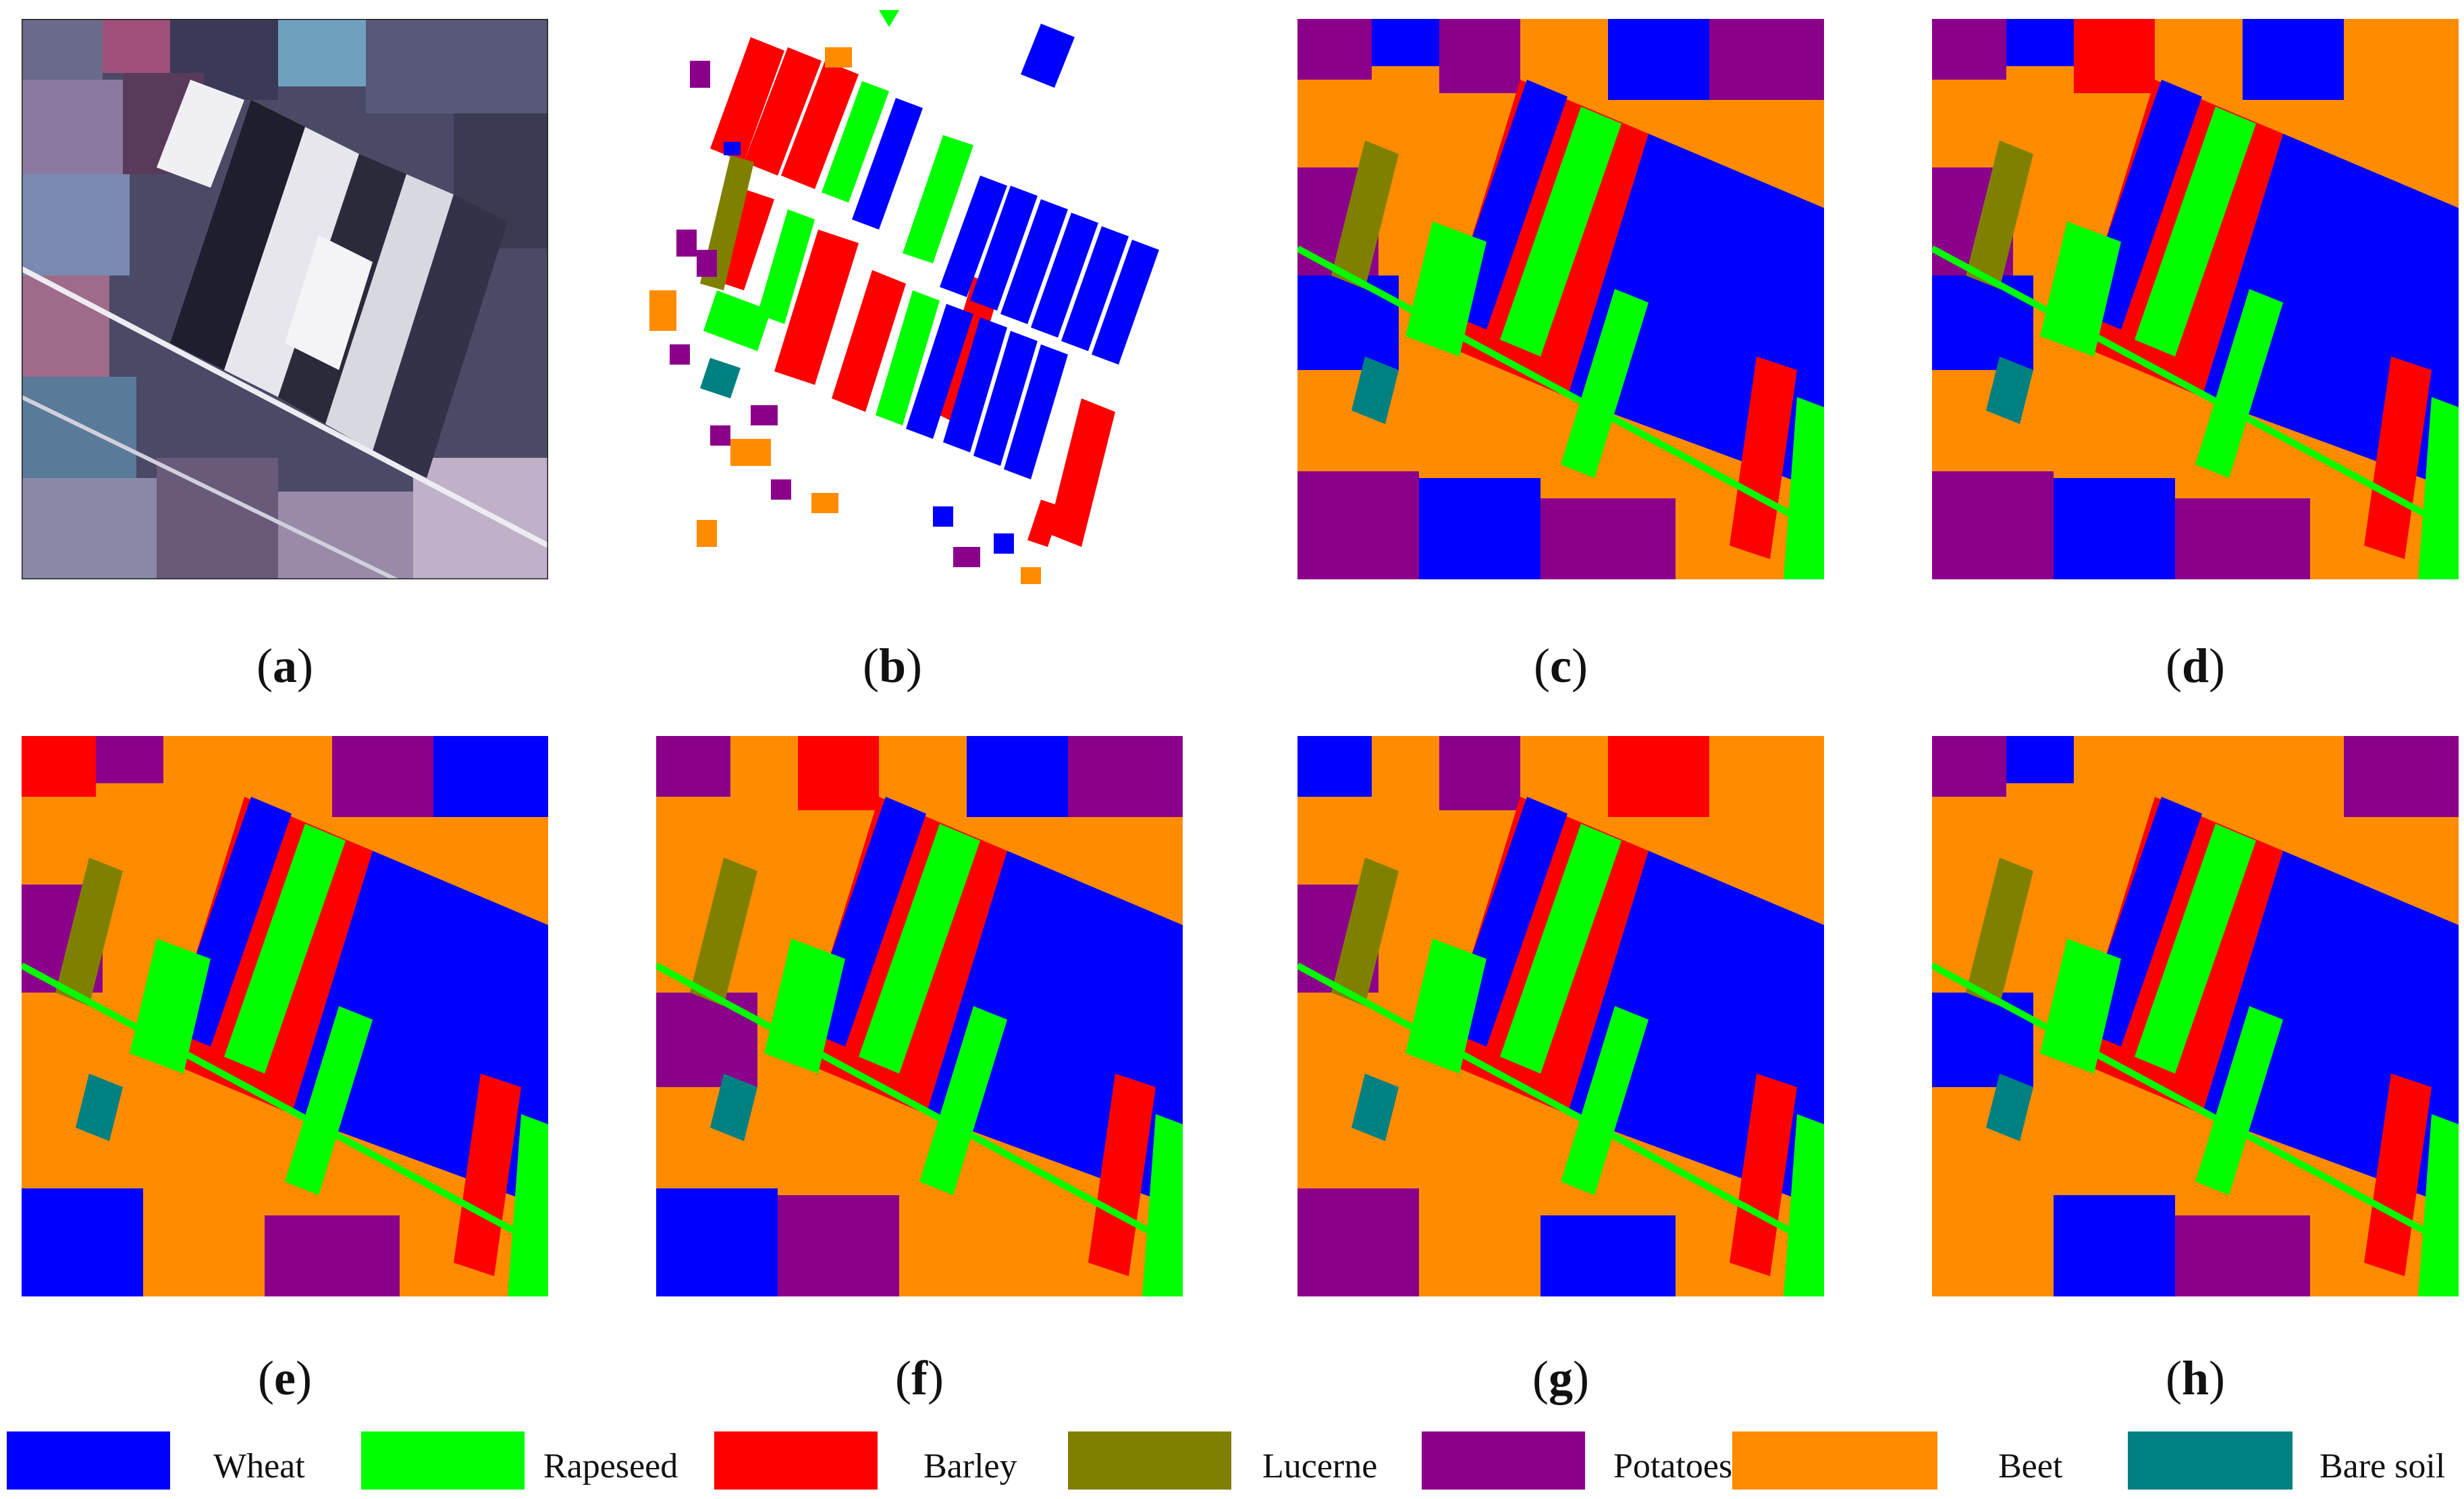  I want to click on classification-map-c, so click(1560, 299).